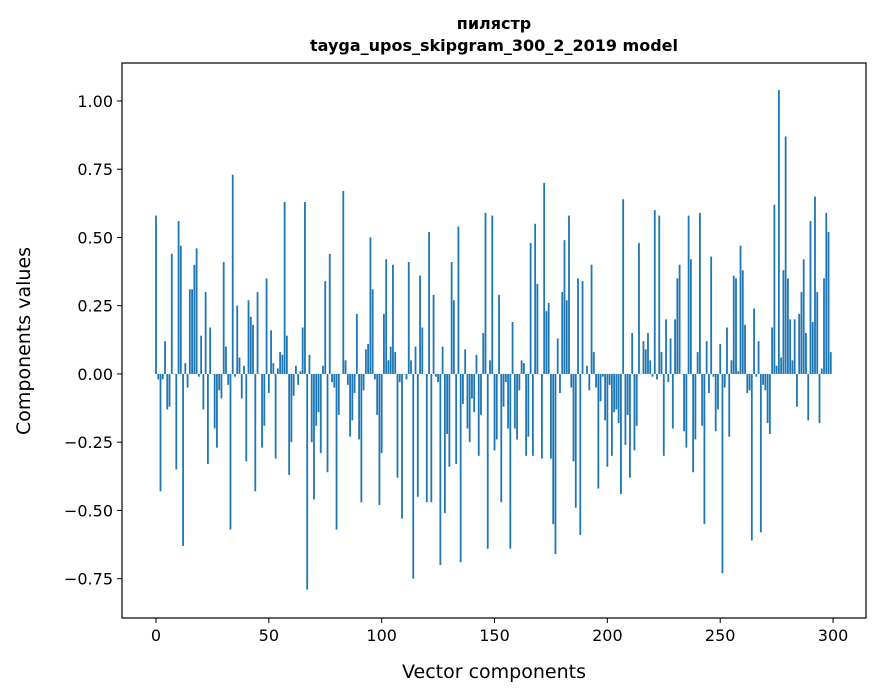 The image size is (880, 700). I want to click on y-tick-label: 0.50, so click(95, 237).